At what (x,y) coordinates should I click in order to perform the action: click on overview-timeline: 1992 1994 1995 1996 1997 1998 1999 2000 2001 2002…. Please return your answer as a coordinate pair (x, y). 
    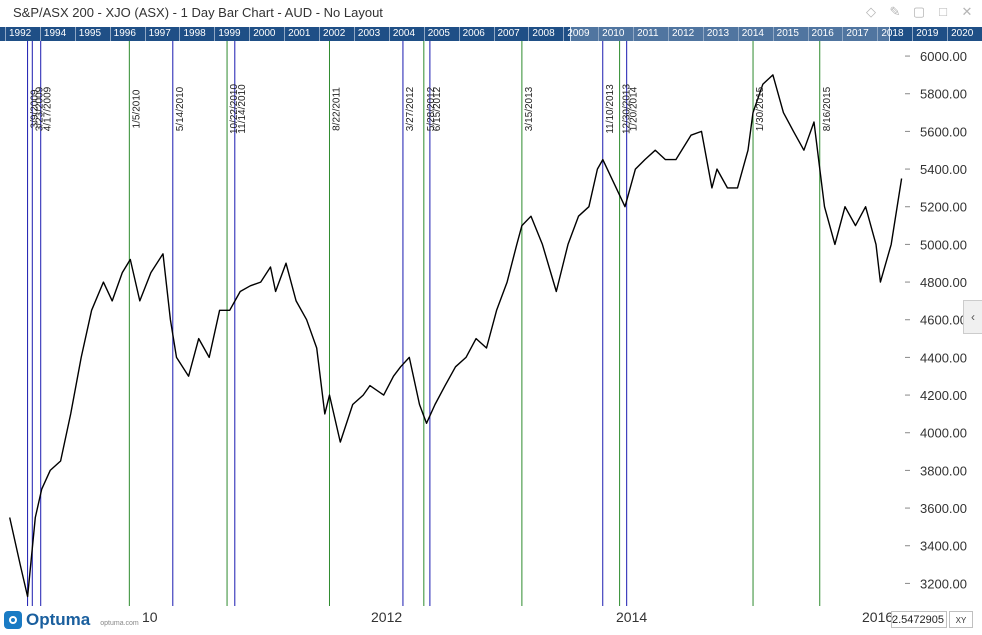
    Looking at the image, I should click on (491, 34).